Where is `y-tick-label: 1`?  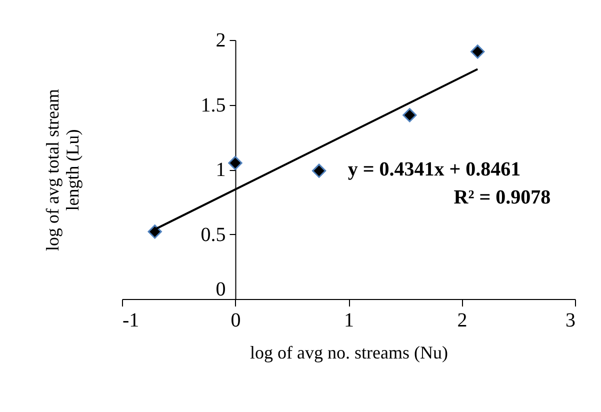 y-tick-label: 1 is located at coordinates (221, 170).